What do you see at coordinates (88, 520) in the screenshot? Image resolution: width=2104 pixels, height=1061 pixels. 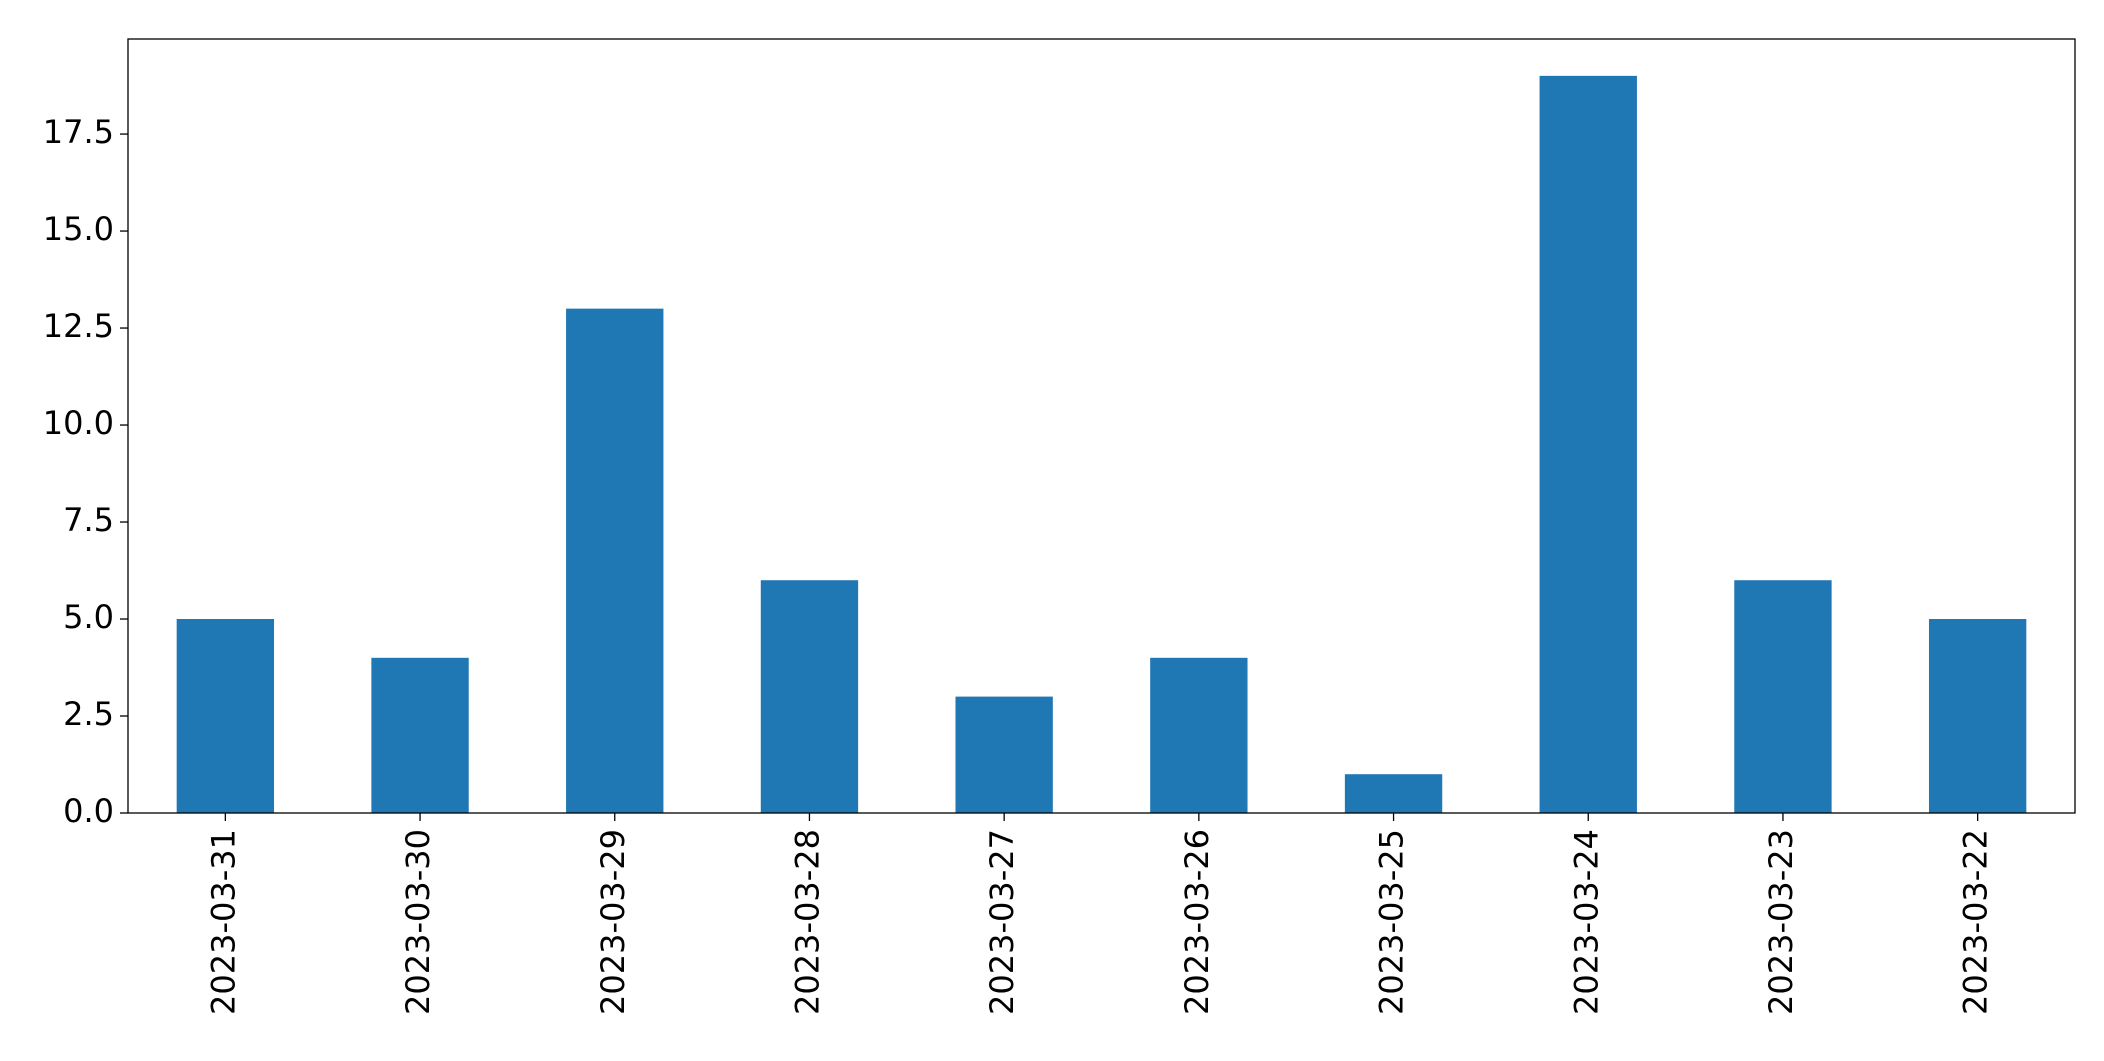 I see `y-tick-label: 7.5` at bounding box center [88, 520].